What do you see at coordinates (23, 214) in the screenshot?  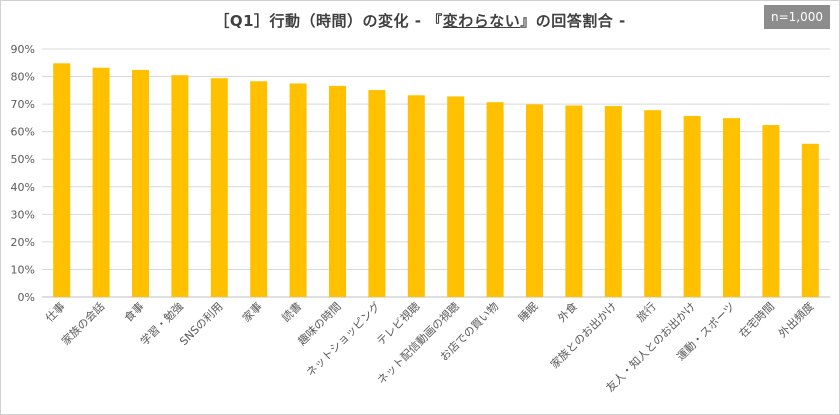 I see `y-tick-label: 30%` at bounding box center [23, 214].